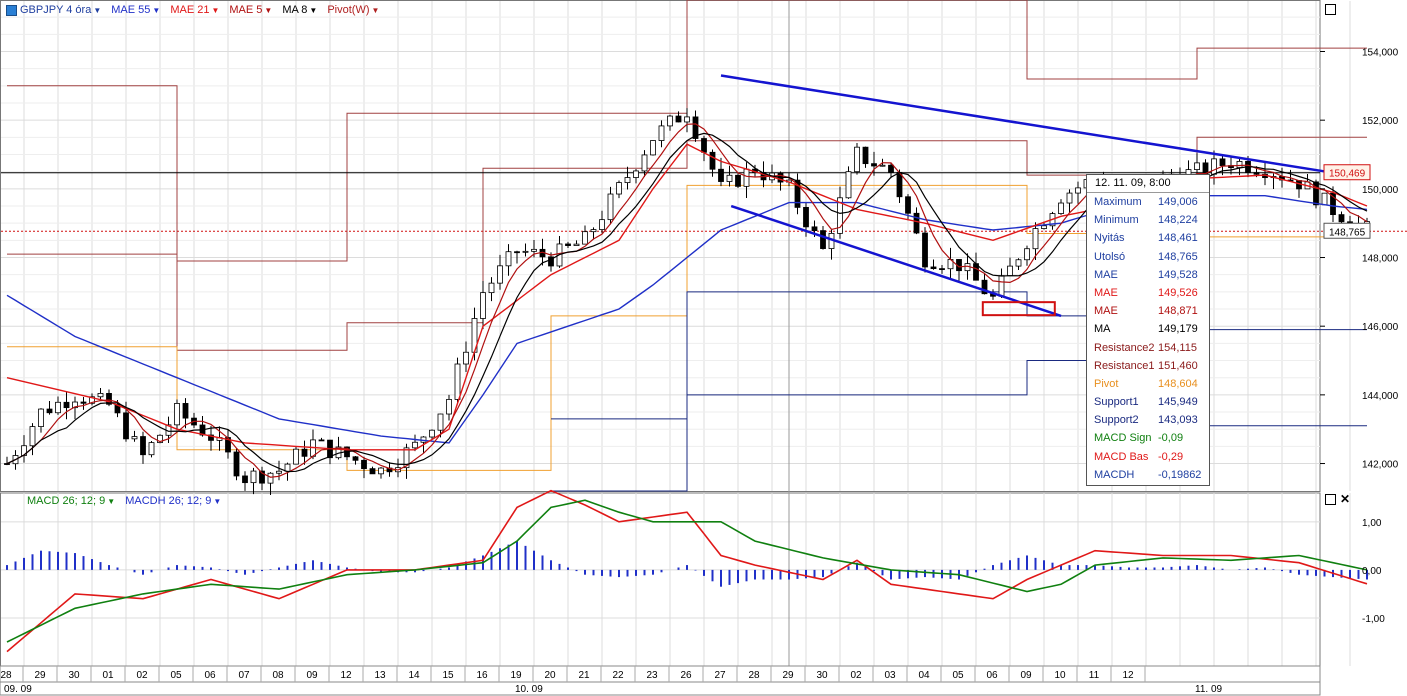  Describe the element at coordinates (295, 10) in the screenshot. I see `legend-item-label: MA 8` at that location.